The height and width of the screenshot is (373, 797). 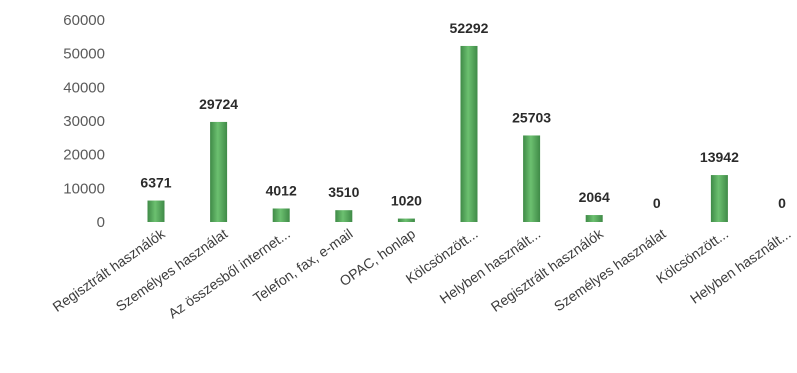 What do you see at coordinates (281, 190) in the screenshot?
I see `data-label: 4012` at bounding box center [281, 190].